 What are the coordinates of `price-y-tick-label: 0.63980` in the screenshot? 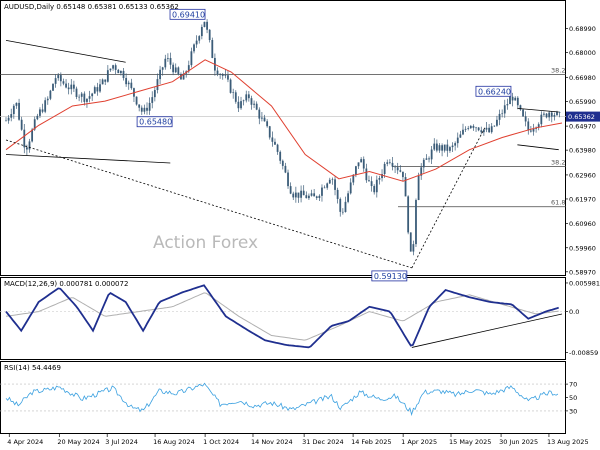 It's located at (582, 151).